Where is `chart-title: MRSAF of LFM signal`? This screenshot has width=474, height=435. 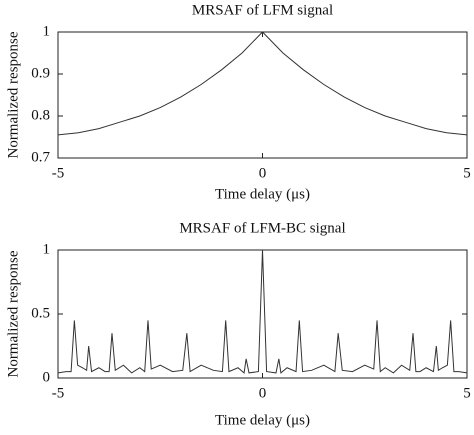 chart-title: MRSAF of LFM signal is located at coordinates (262, 10).